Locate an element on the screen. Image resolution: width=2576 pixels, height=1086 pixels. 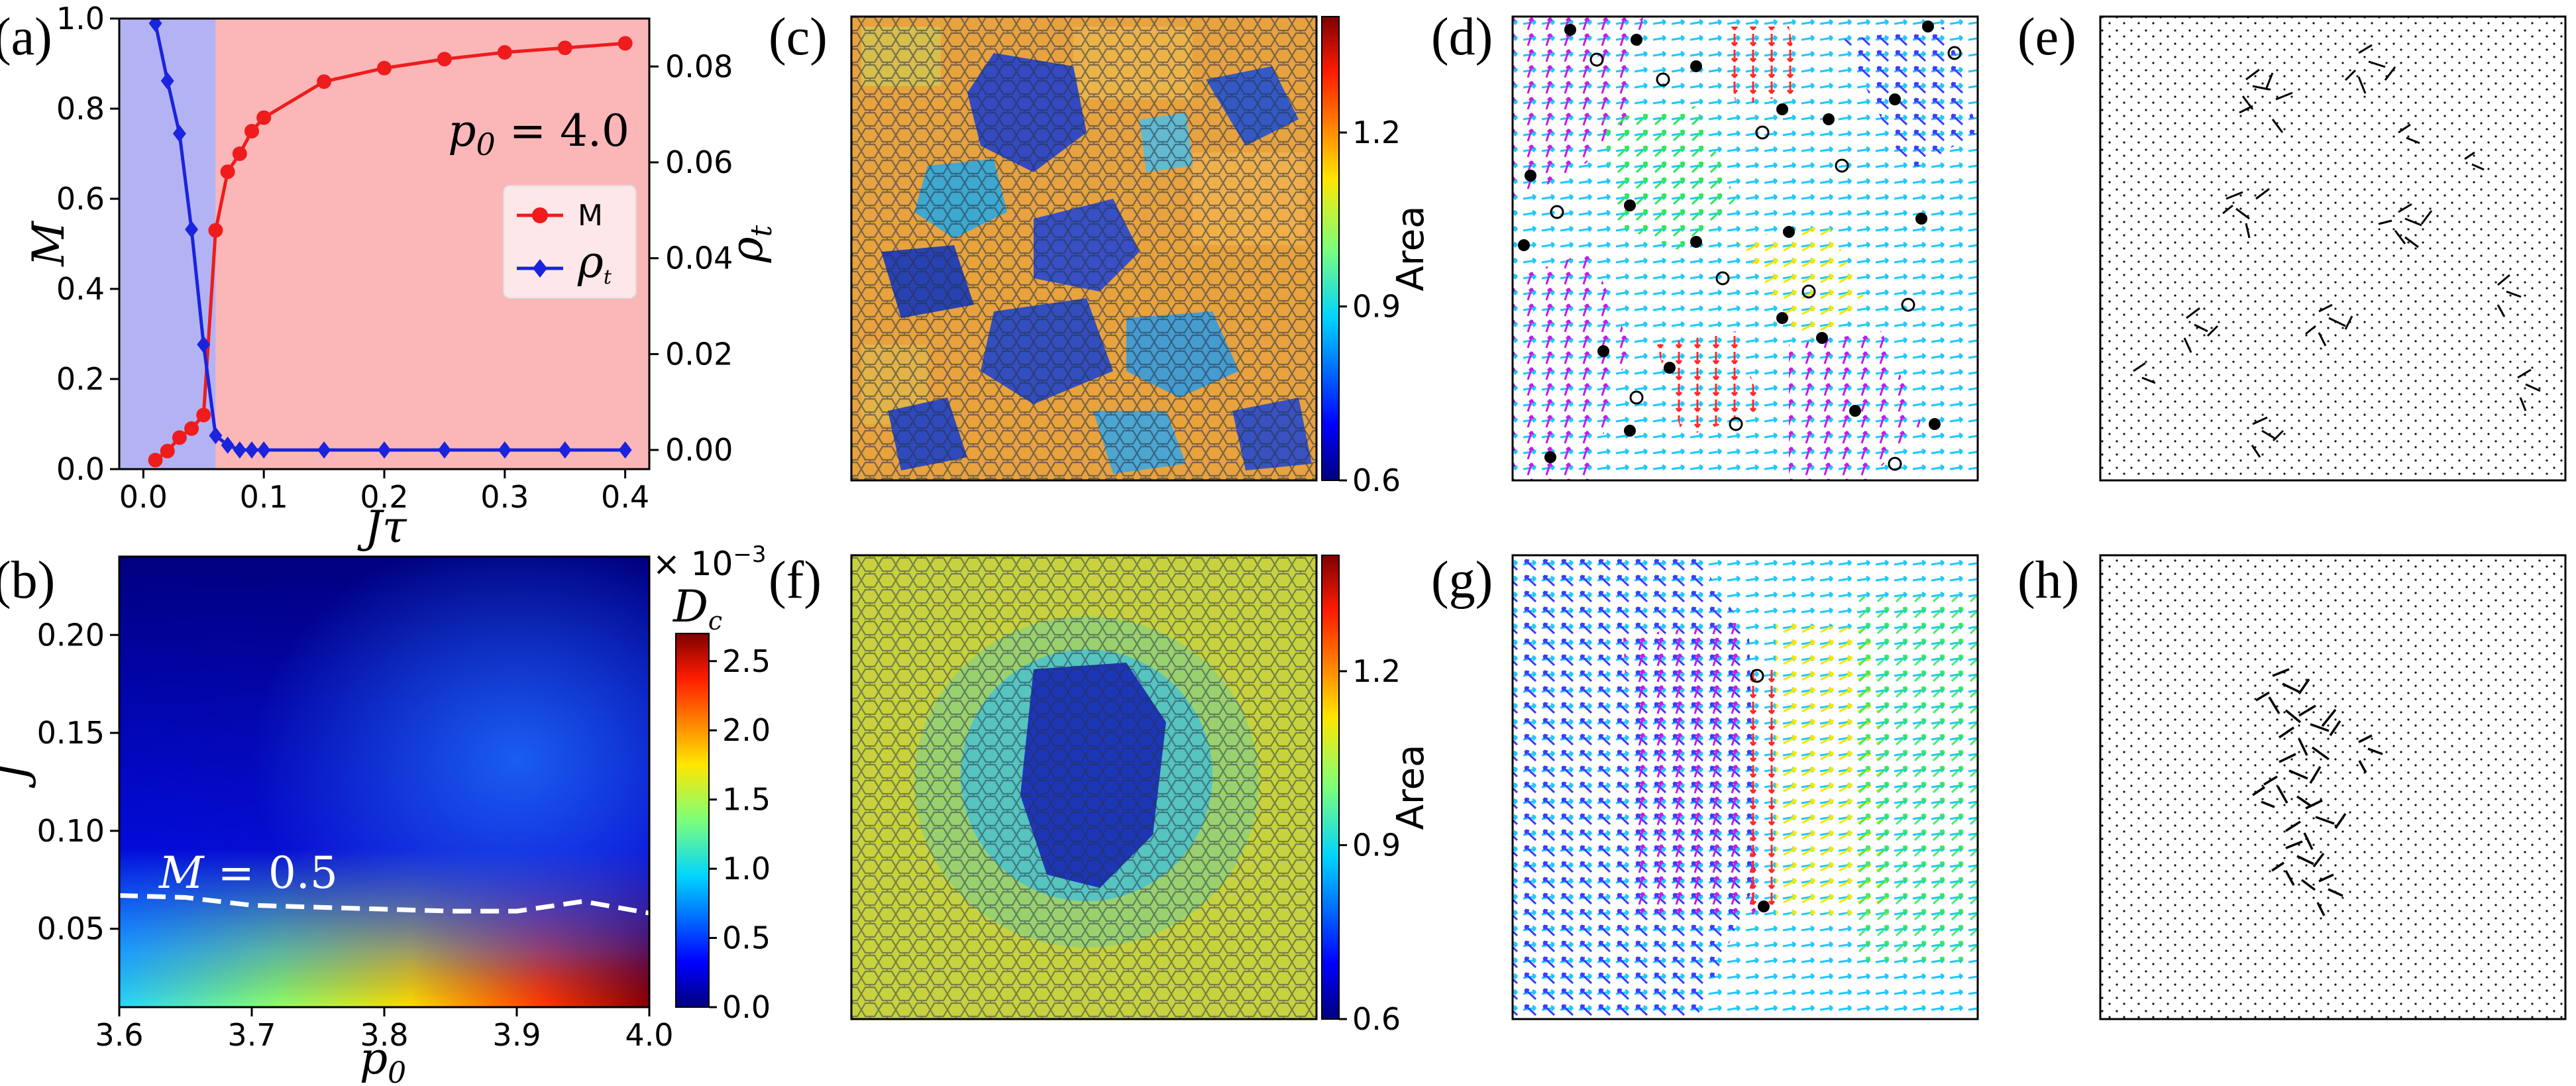
annotation-p0: p0 = 4.0 is located at coordinates (538, 133).